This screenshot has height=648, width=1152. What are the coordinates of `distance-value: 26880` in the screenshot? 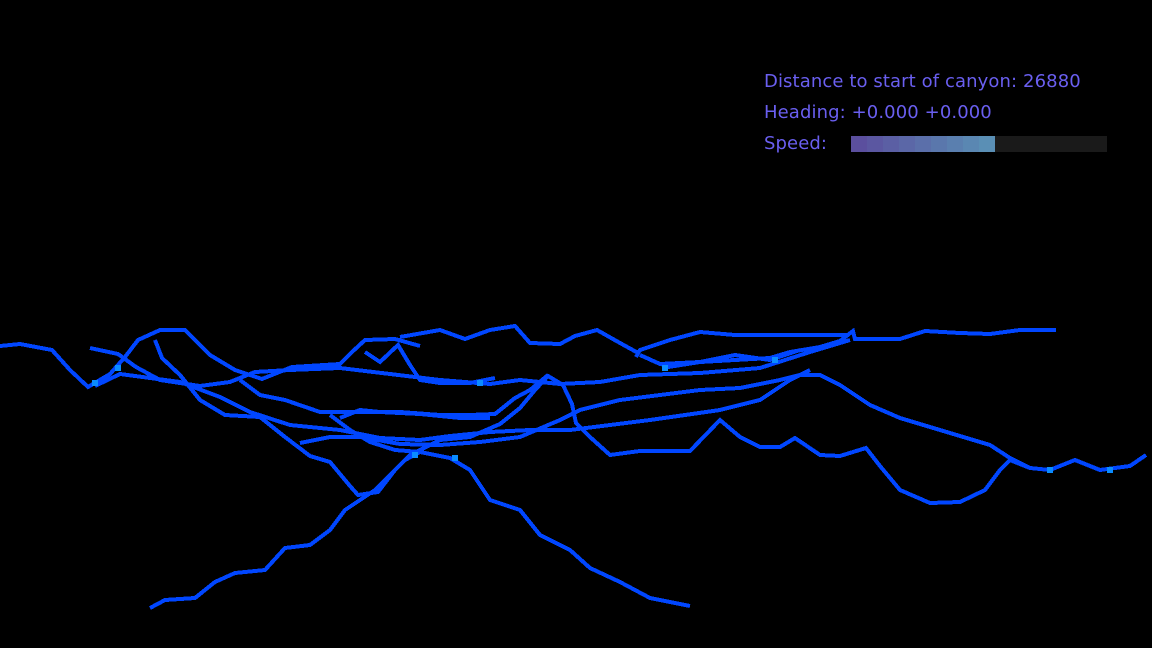 It's located at (1052, 81).